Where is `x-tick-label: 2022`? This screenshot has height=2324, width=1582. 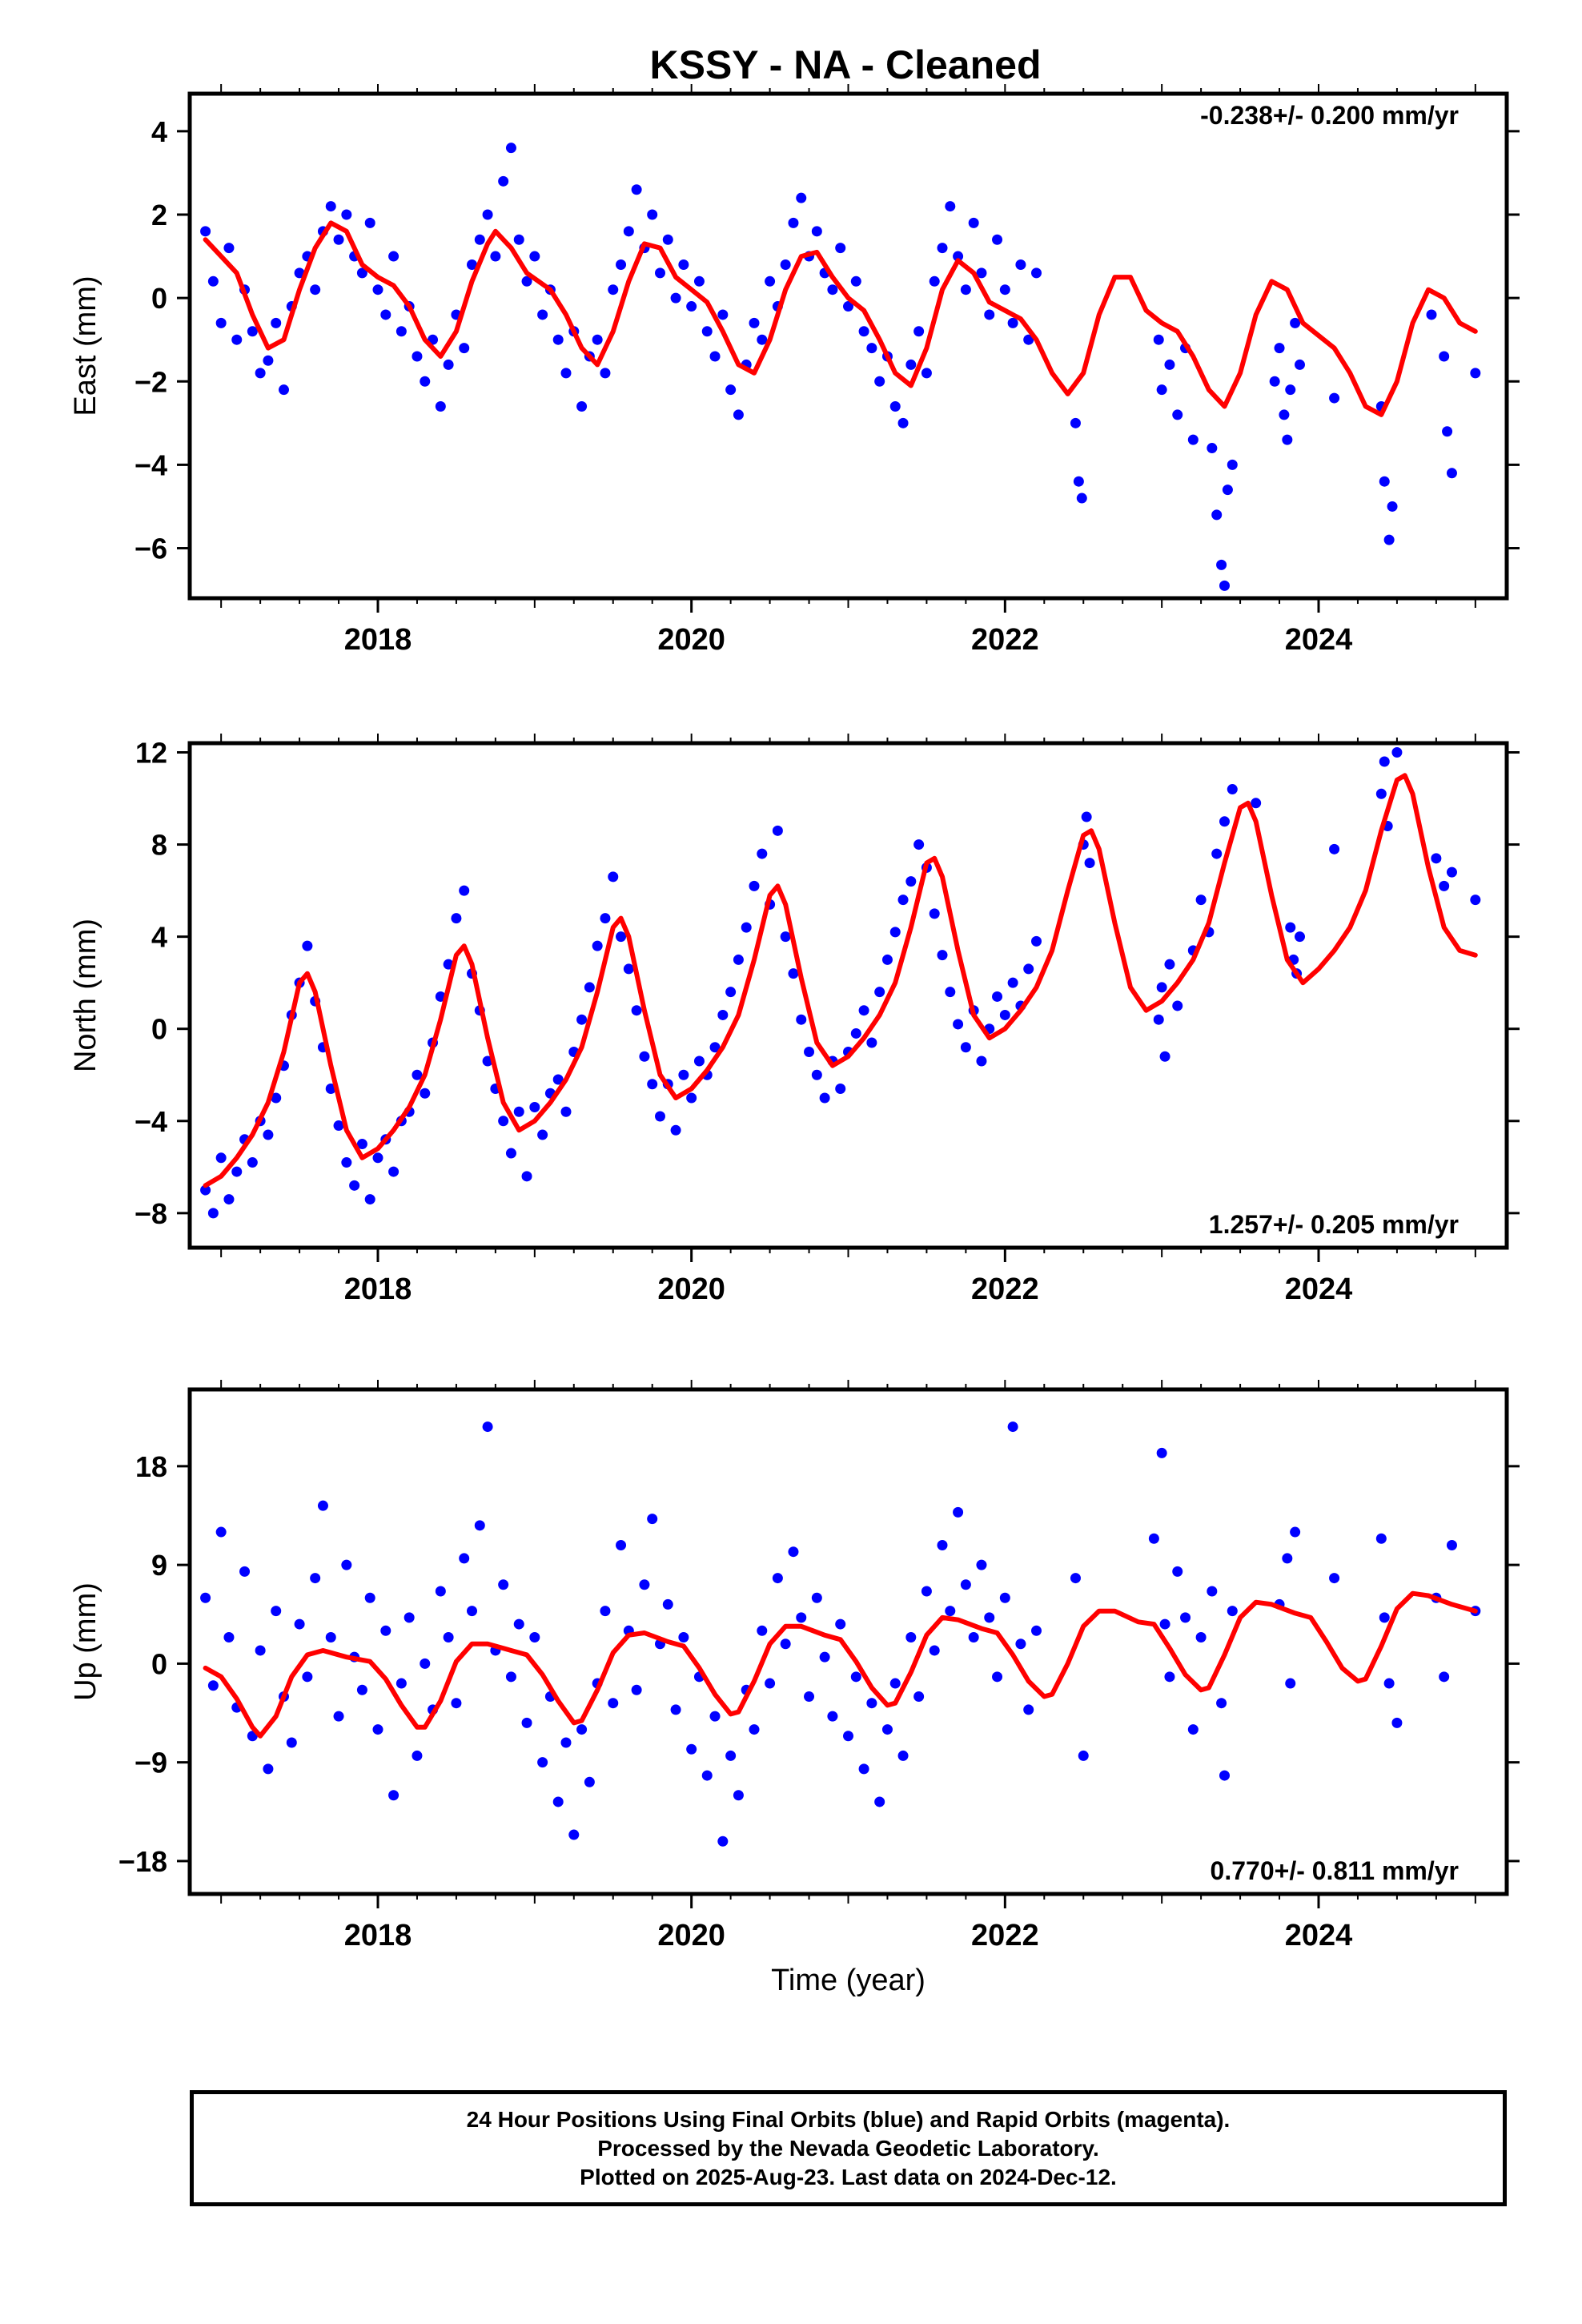 x-tick-label: 2022 is located at coordinates (1005, 640).